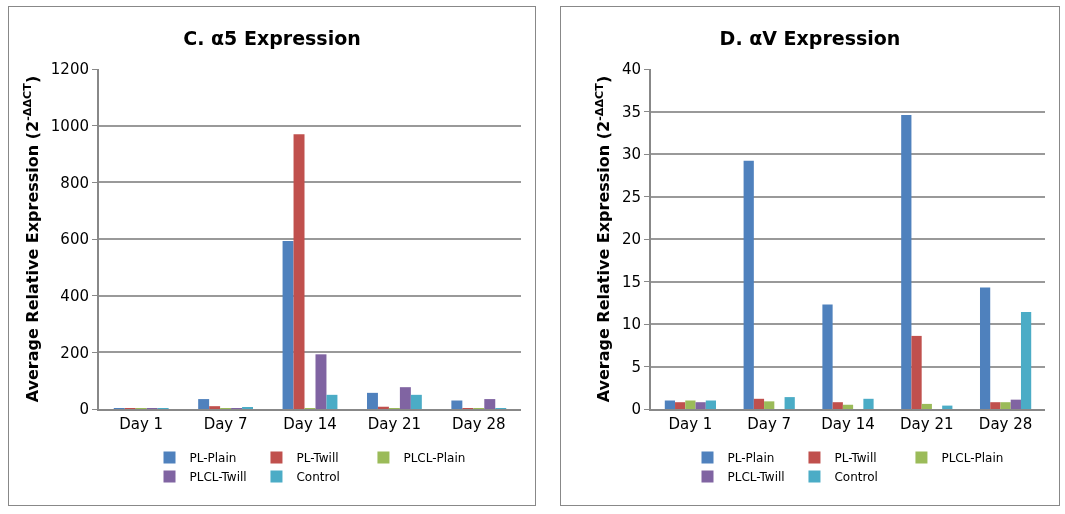 The width and height of the screenshot is (1065, 514). Describe the element at coordinates (74, 239) in the screenshot. I see `y-tick-label: 600` at that location.